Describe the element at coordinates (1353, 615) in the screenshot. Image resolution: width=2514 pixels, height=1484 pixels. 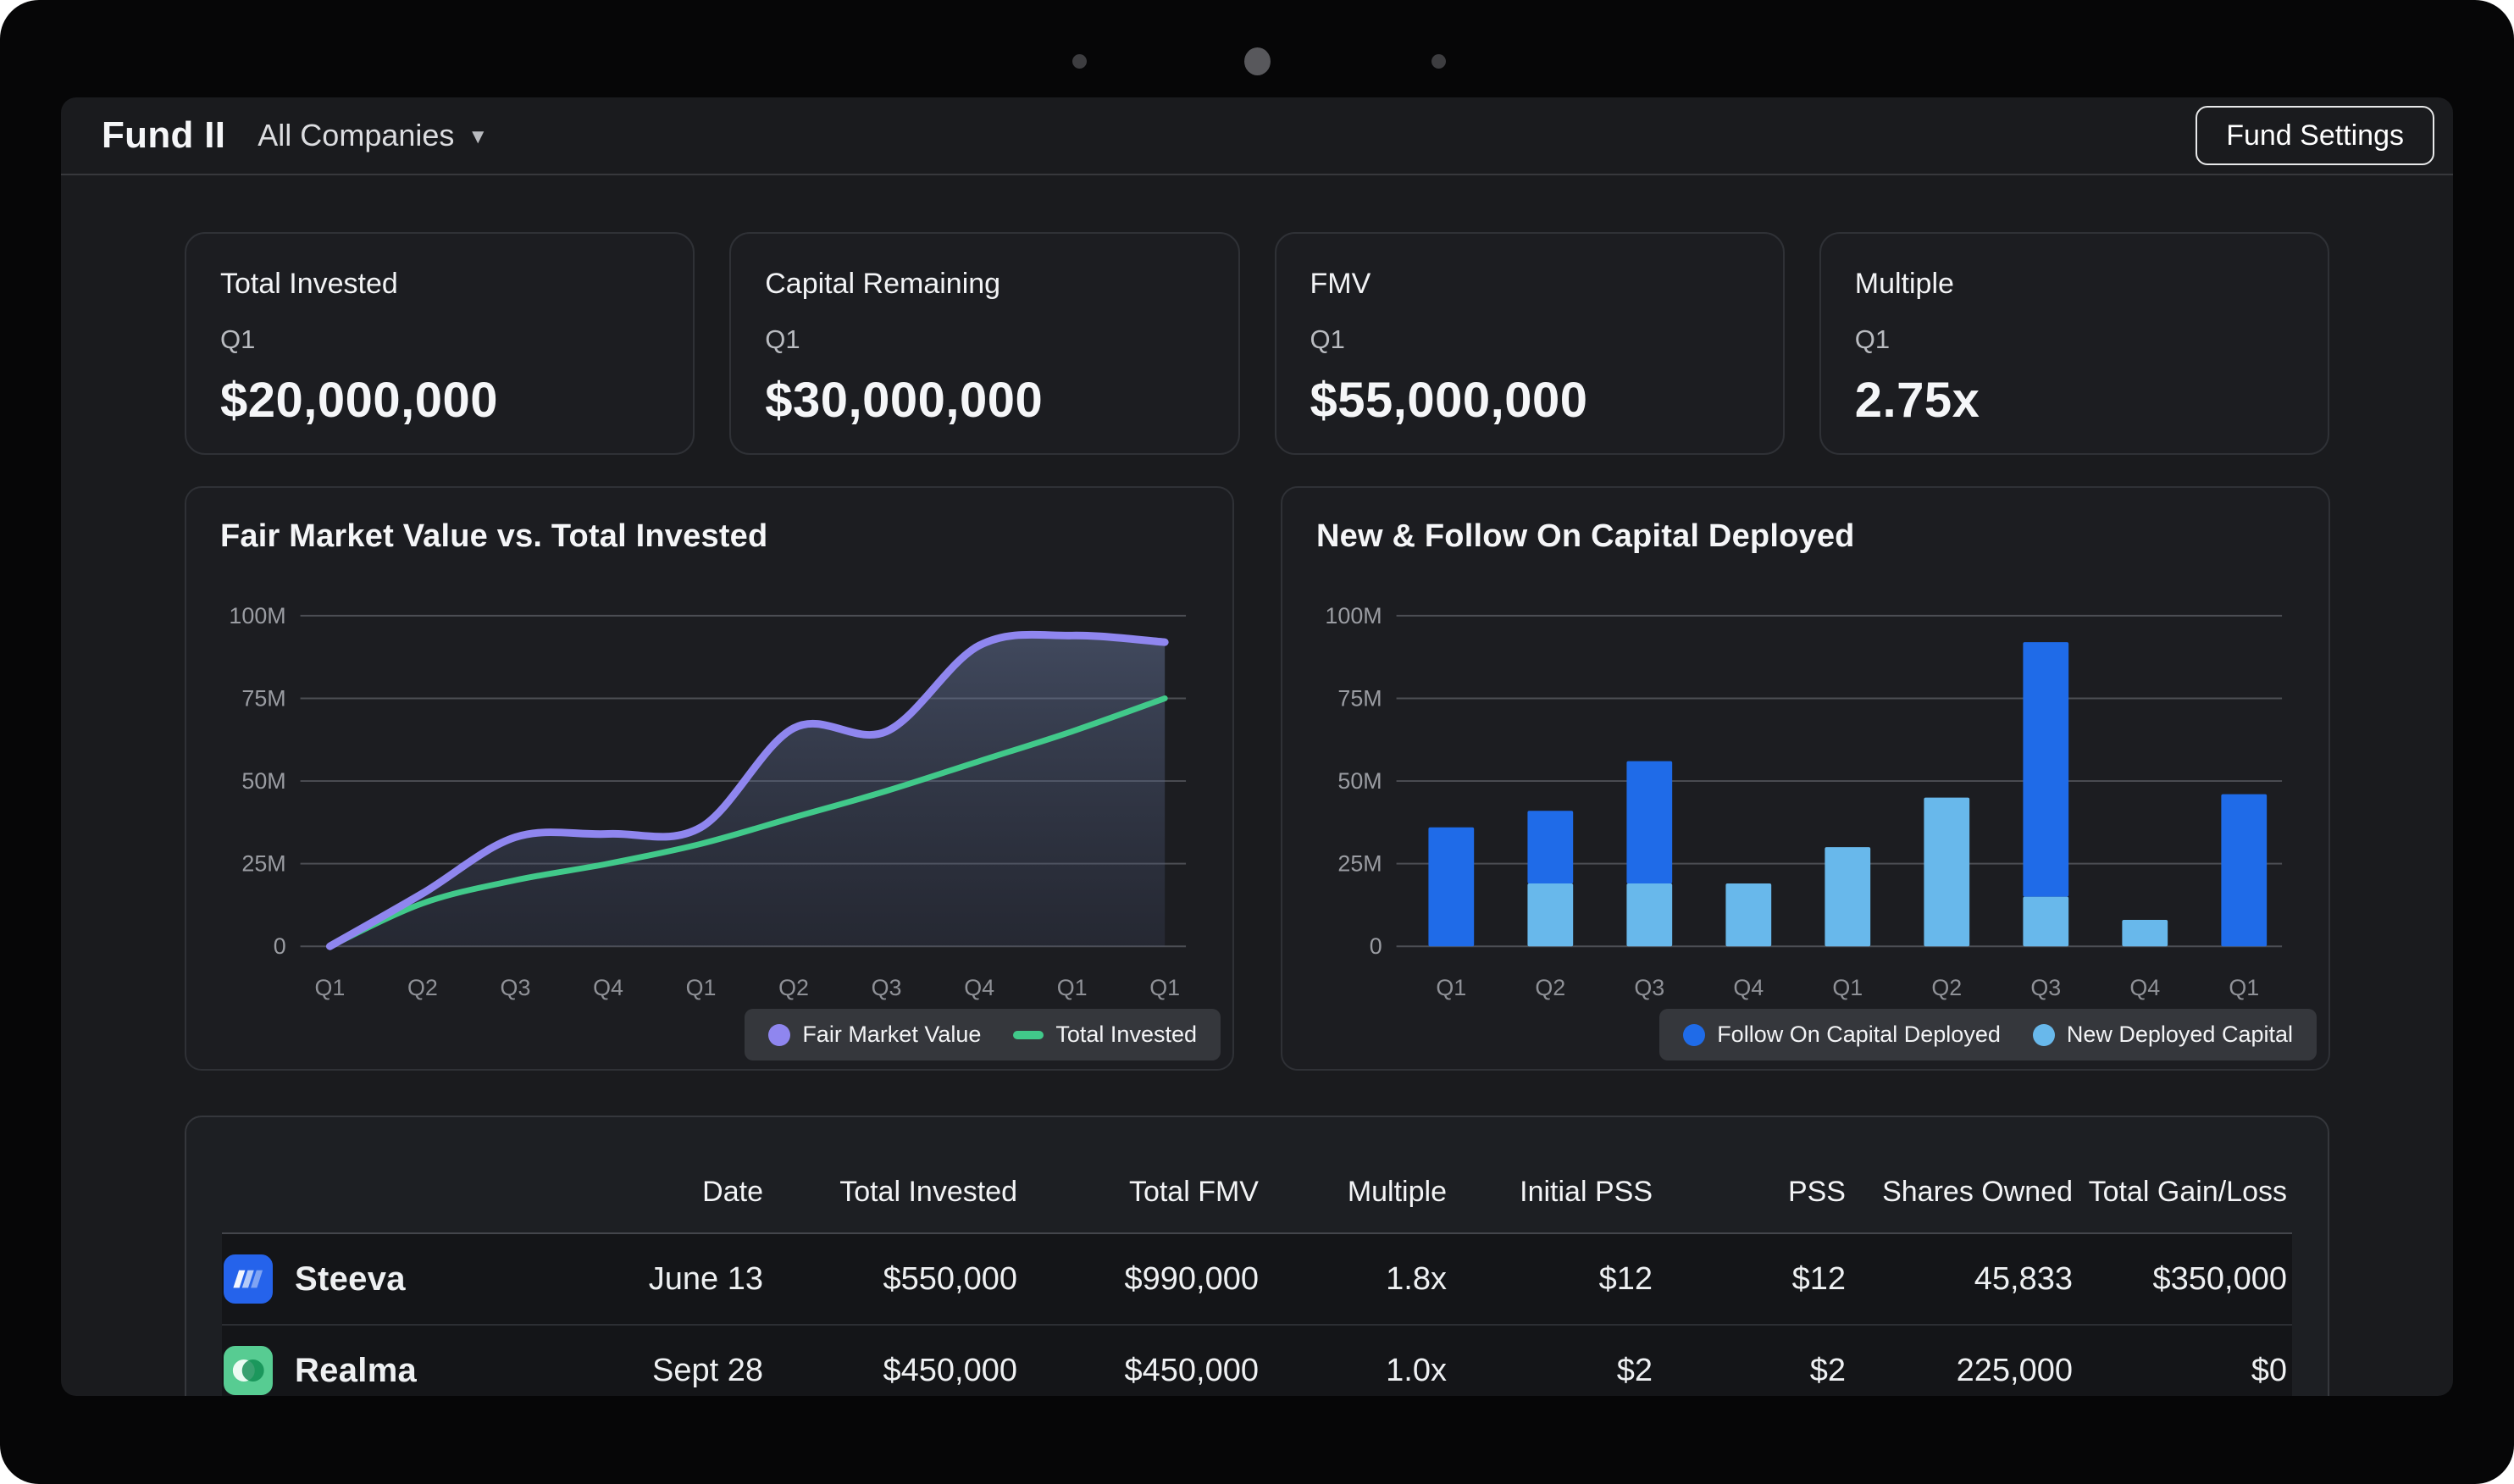
I see `svg-text: 100M` at that location.